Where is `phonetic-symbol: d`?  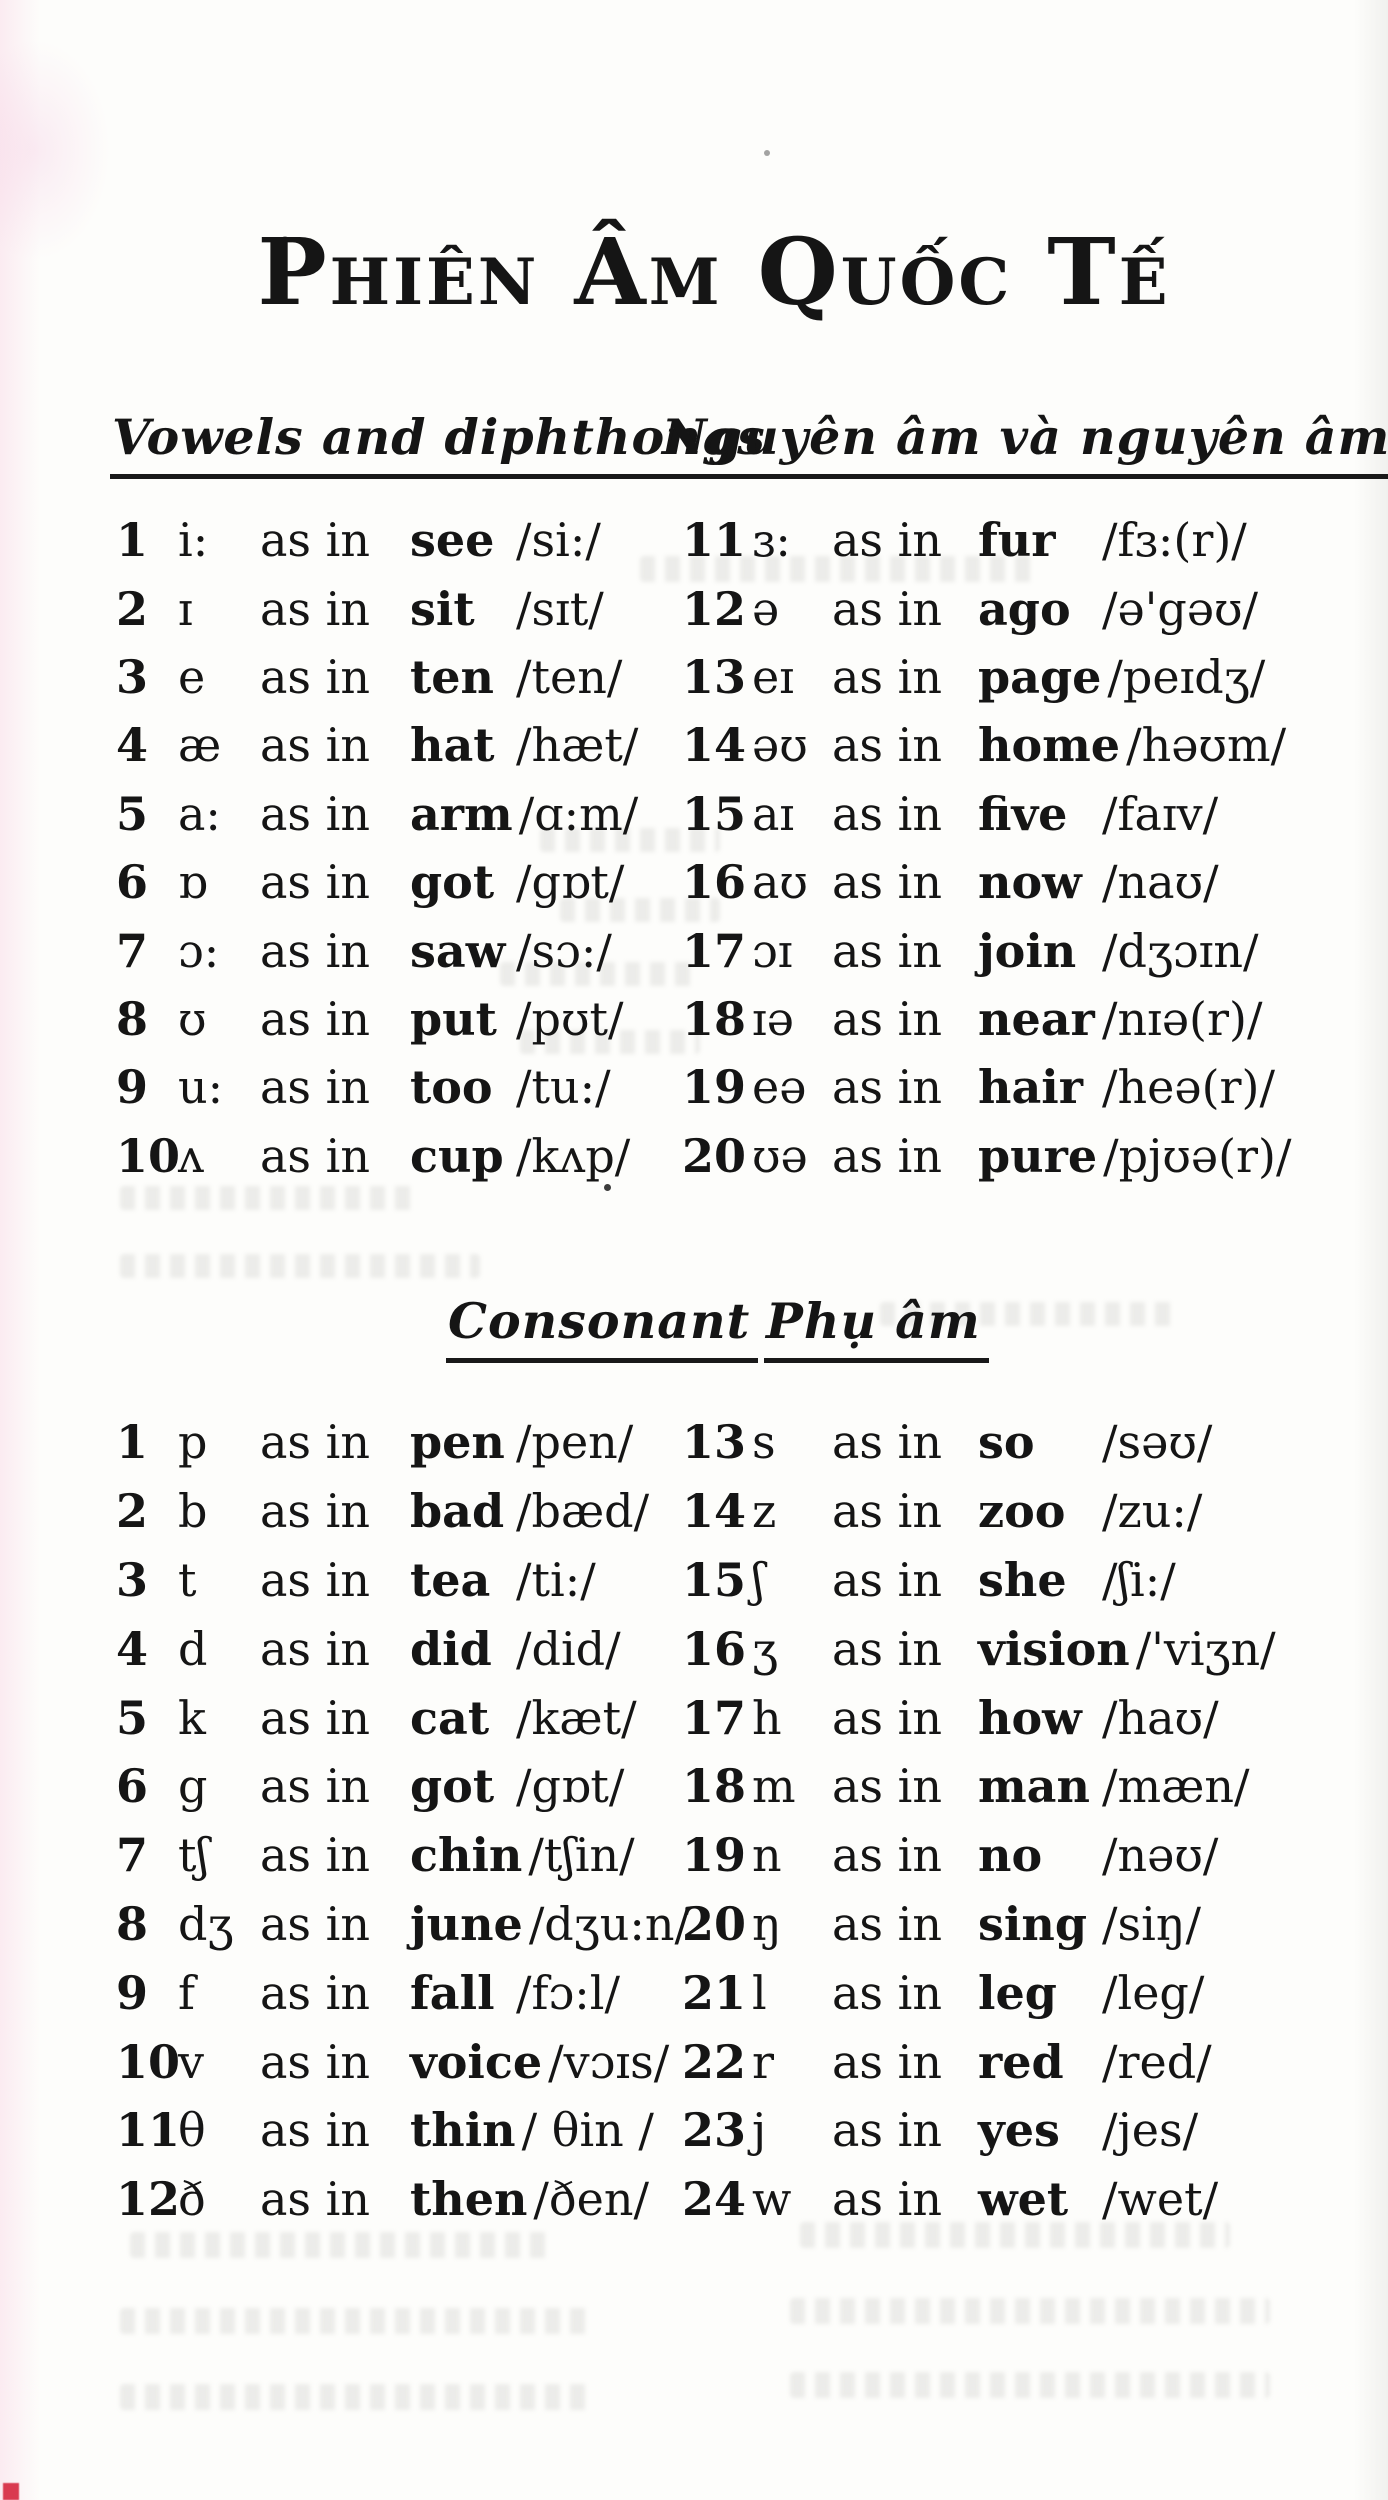
phonetic-symbol: d is located at coordinates (193, 1648).